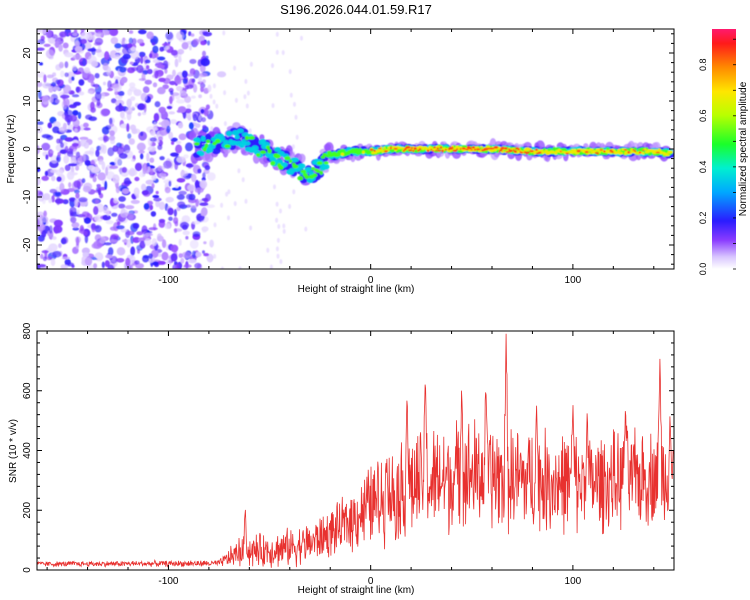 Image resolution: width=750 pixels, height=600 pixels. I want to click on x-tick-label: 100, so click(573, 581).